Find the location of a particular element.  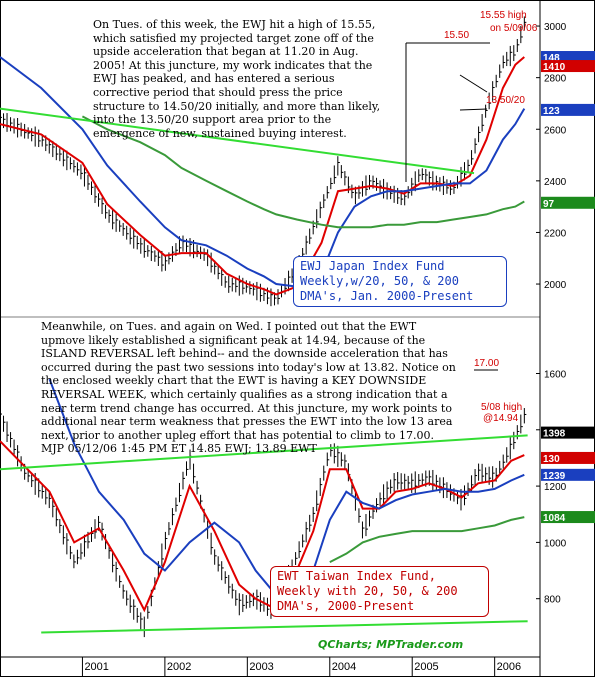

ewt-annotation-high: 5/08 high is located at coordinates (501, 407).